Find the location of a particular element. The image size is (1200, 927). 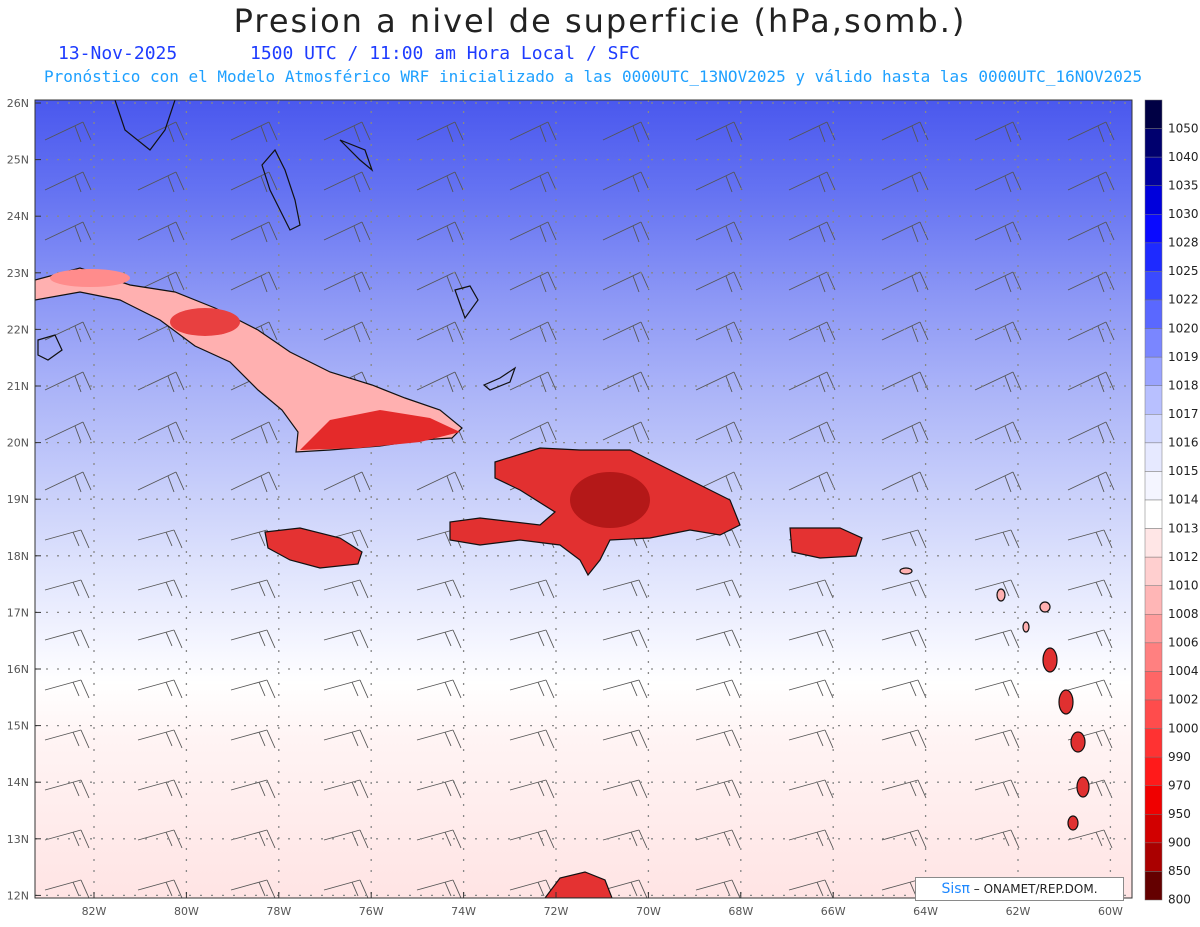

colorbar-label: 1010 is located at coordinates (1183, 585).